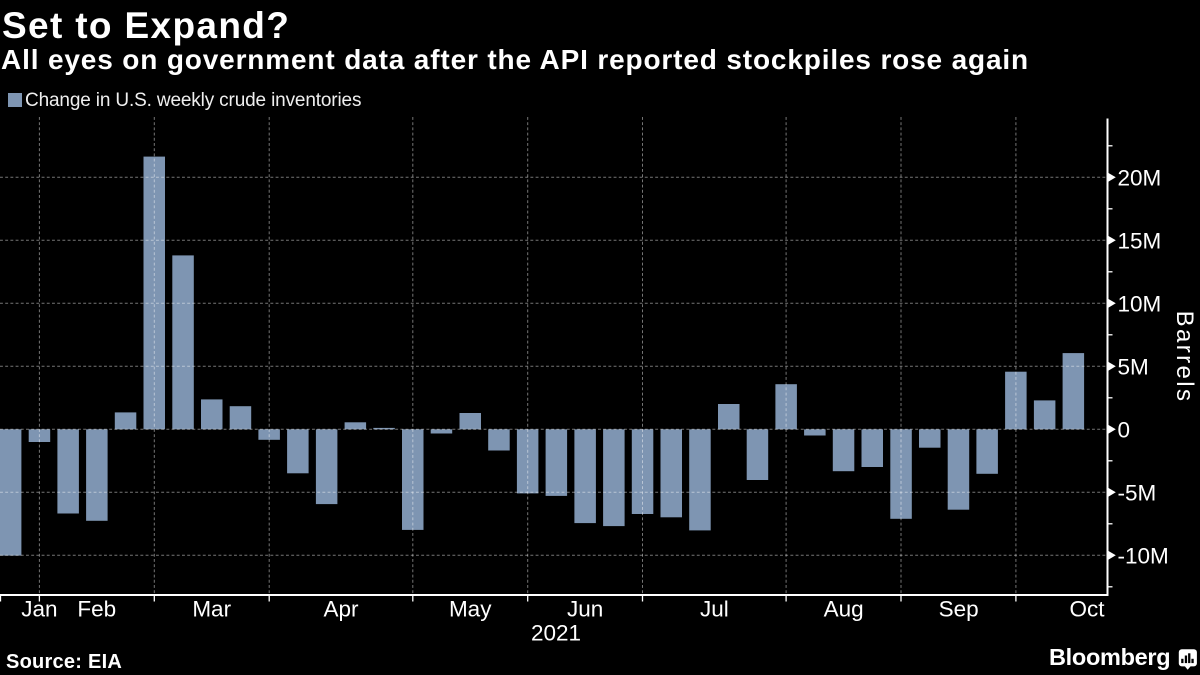  What do you see at coordinates (1087, 609) in the screenshot?
I see `svg-text: Oct` at bounding box center [1087, 609].